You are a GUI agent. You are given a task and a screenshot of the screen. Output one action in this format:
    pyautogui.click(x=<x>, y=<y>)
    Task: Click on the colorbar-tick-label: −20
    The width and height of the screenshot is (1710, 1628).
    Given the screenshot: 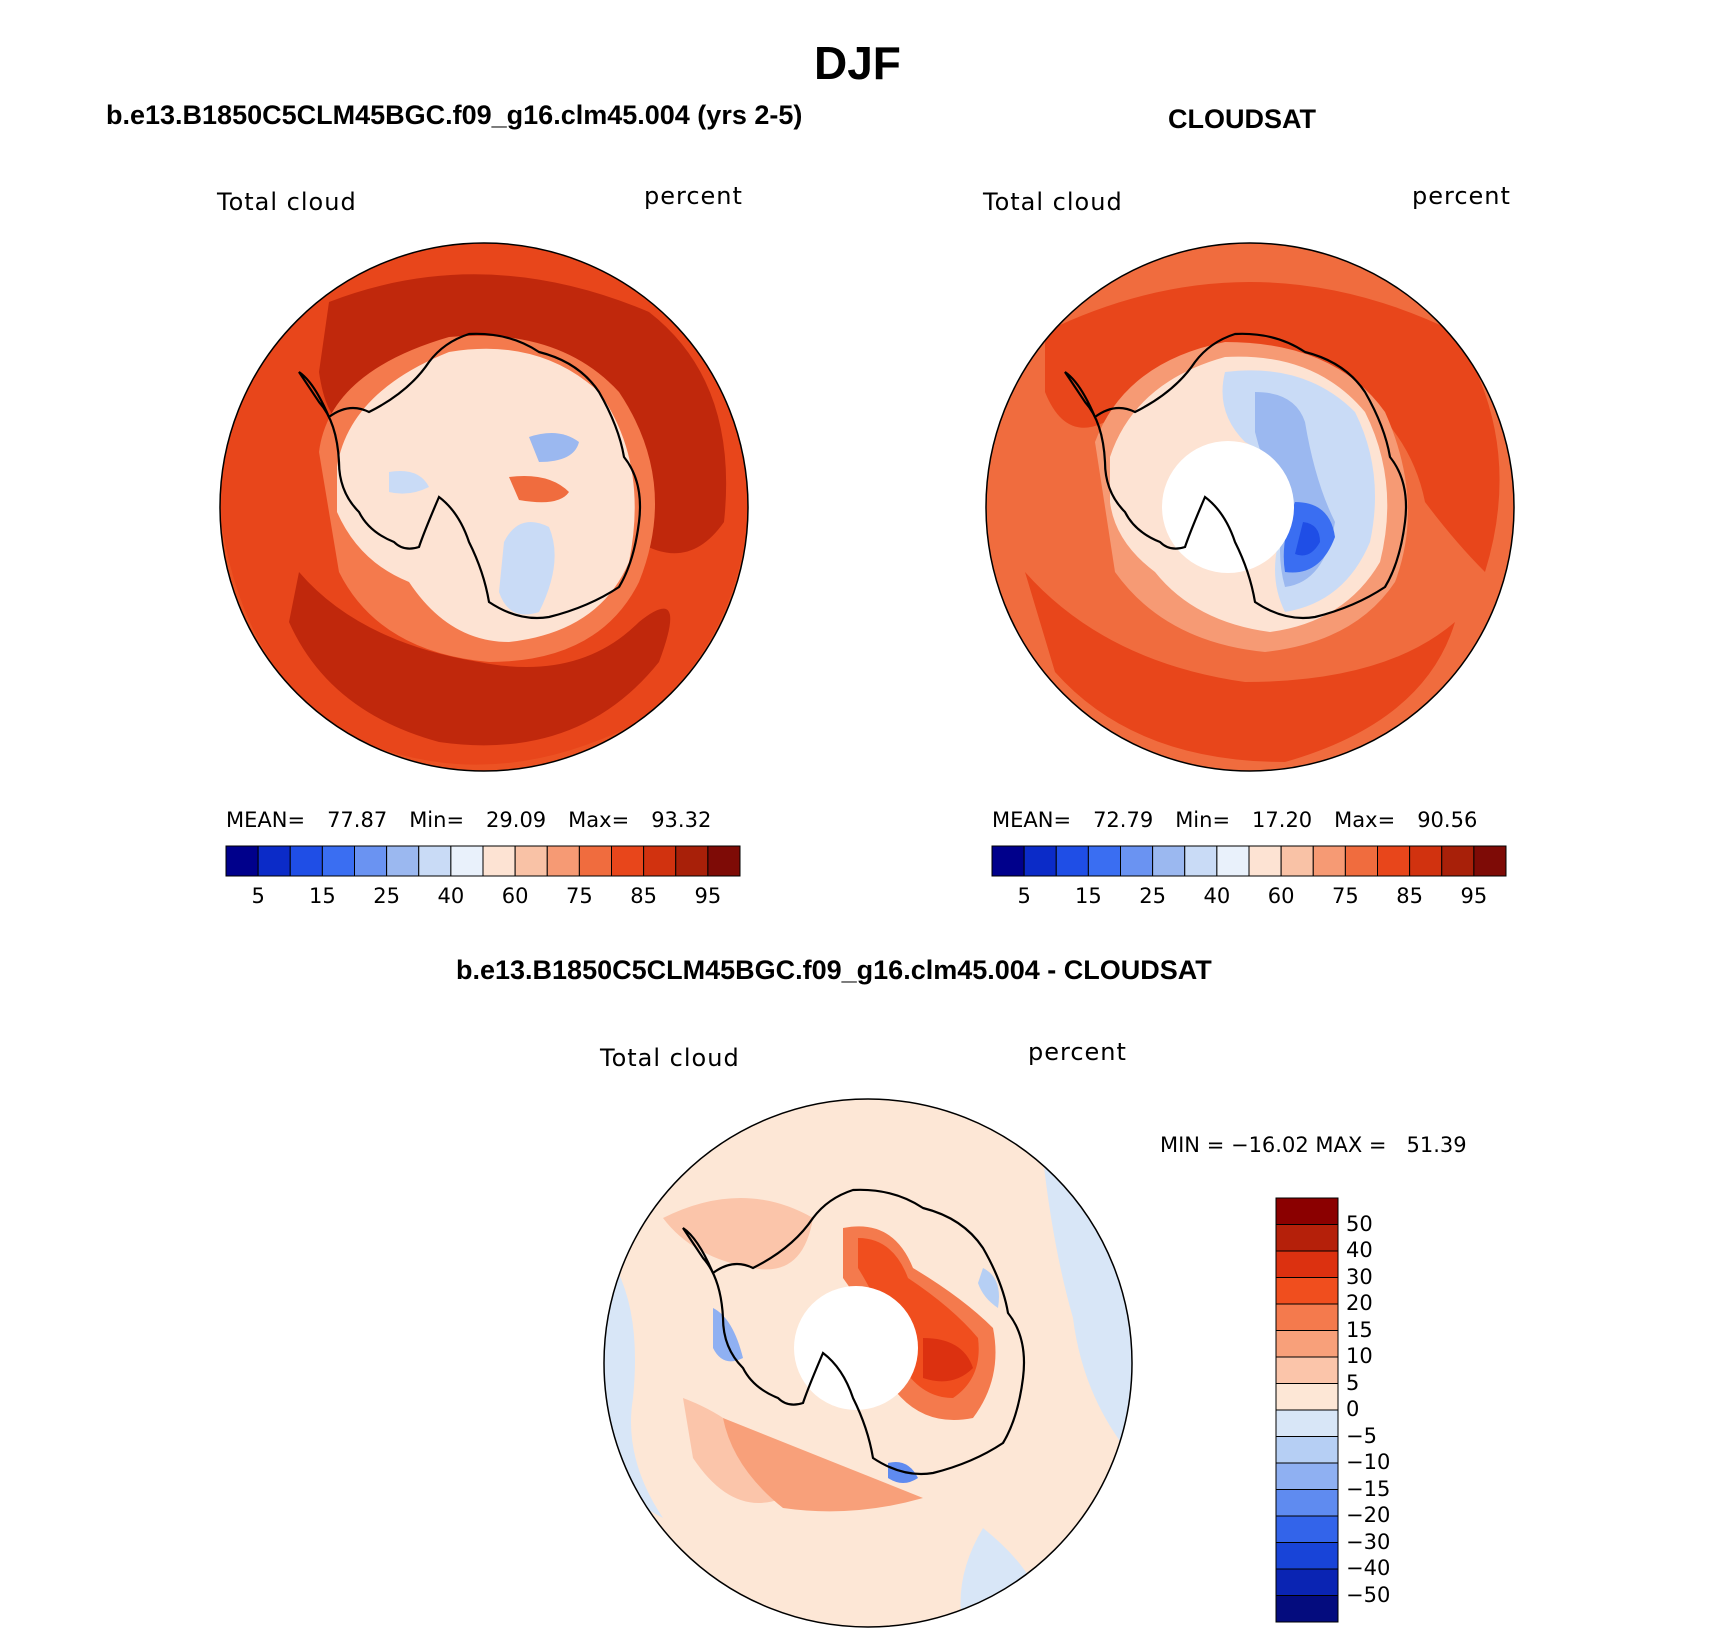 What is the action you would take?
    pyautogui.click(x=1368, y=1515)
    